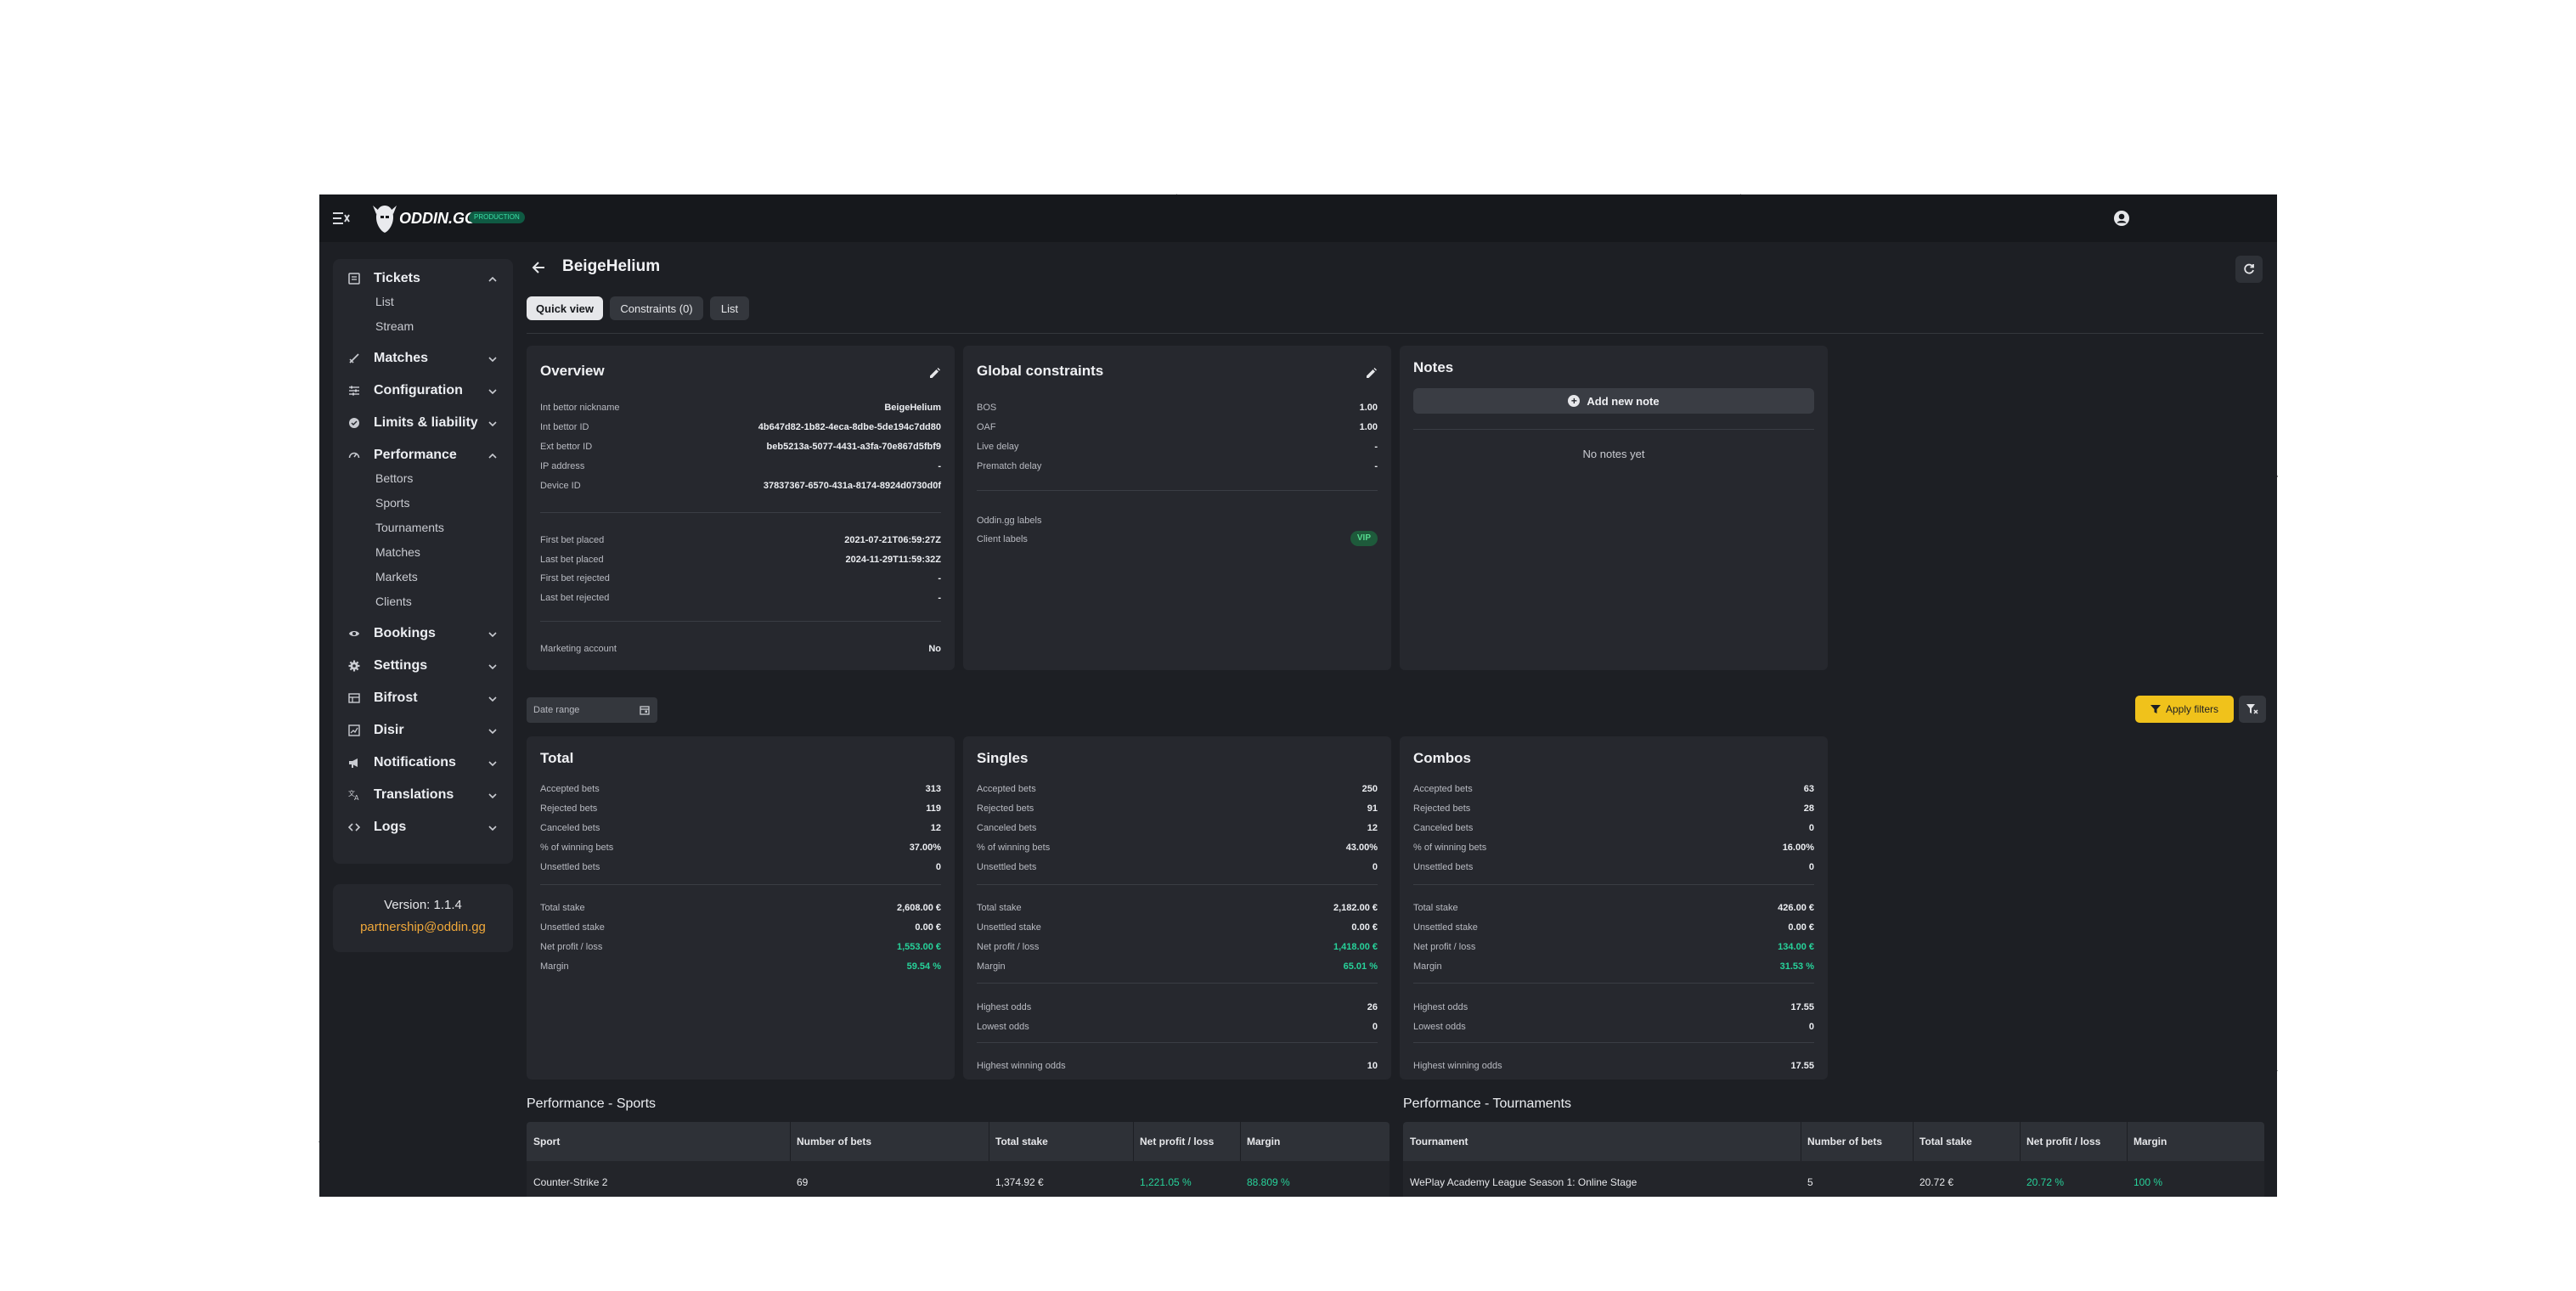 Image resolution: width=2576 pixels, height=1291 pixels. What do you see at coordinates (423, 455) in the screenshot?
I see `sidebar-item-performance: Performance` at bounding box center [423, 455].